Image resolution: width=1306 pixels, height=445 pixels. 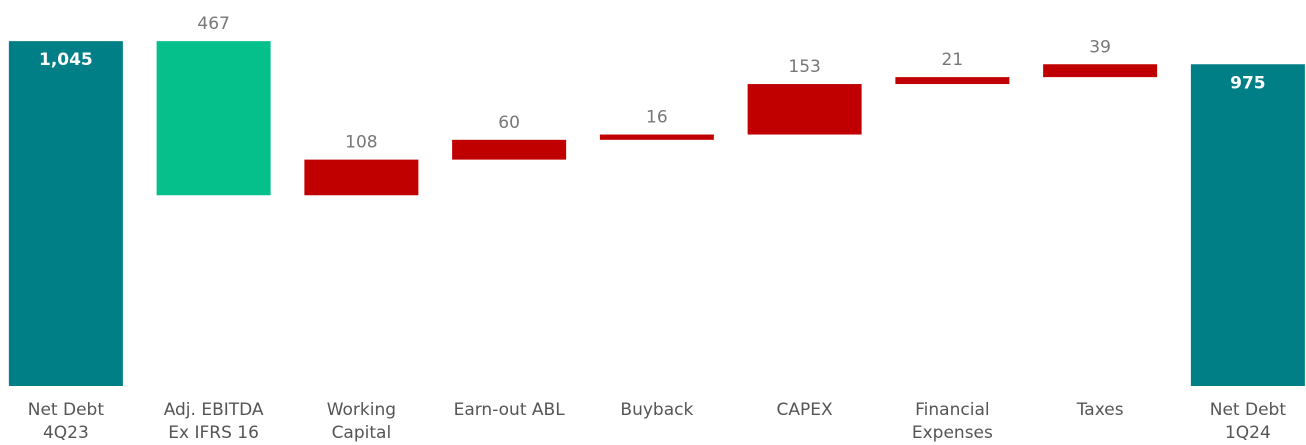 What do you see at coordinates (213, 24) in the screenshot?
I see `value-label: 467` at bounding box center [213, 24].